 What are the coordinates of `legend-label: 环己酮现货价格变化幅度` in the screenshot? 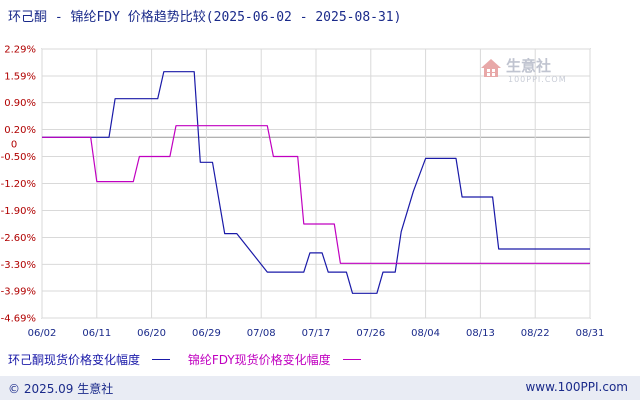 It's located at (74, 360).